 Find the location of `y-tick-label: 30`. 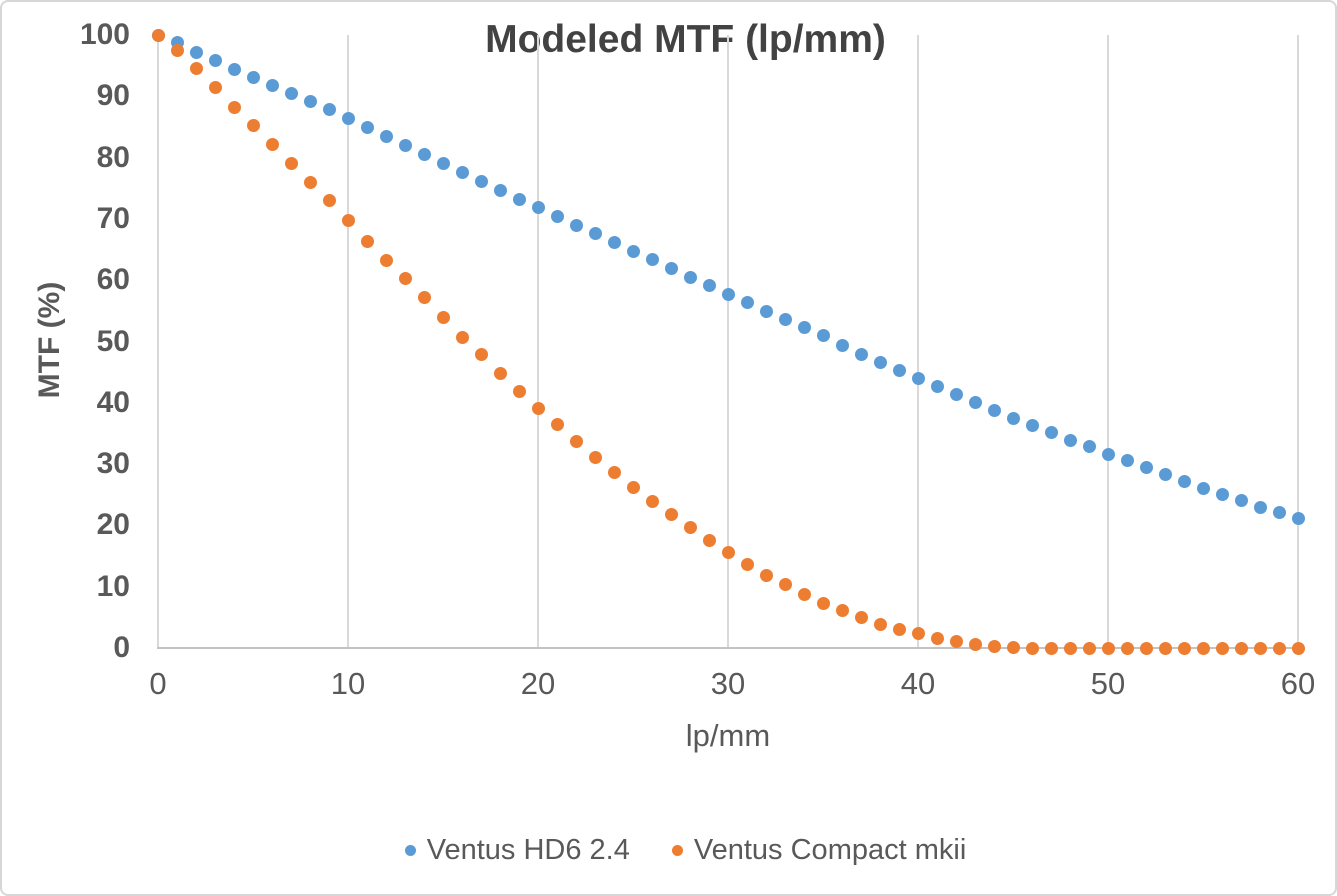

y-tick-label: 30 is located at coordinates (113, 464).